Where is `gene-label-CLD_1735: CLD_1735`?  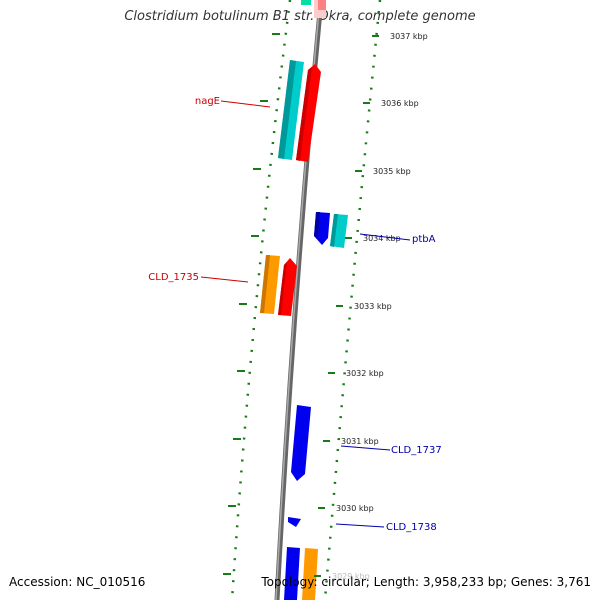 gene-label-CLD_1735: CLD_1735 is located at coordinates (173, 277).